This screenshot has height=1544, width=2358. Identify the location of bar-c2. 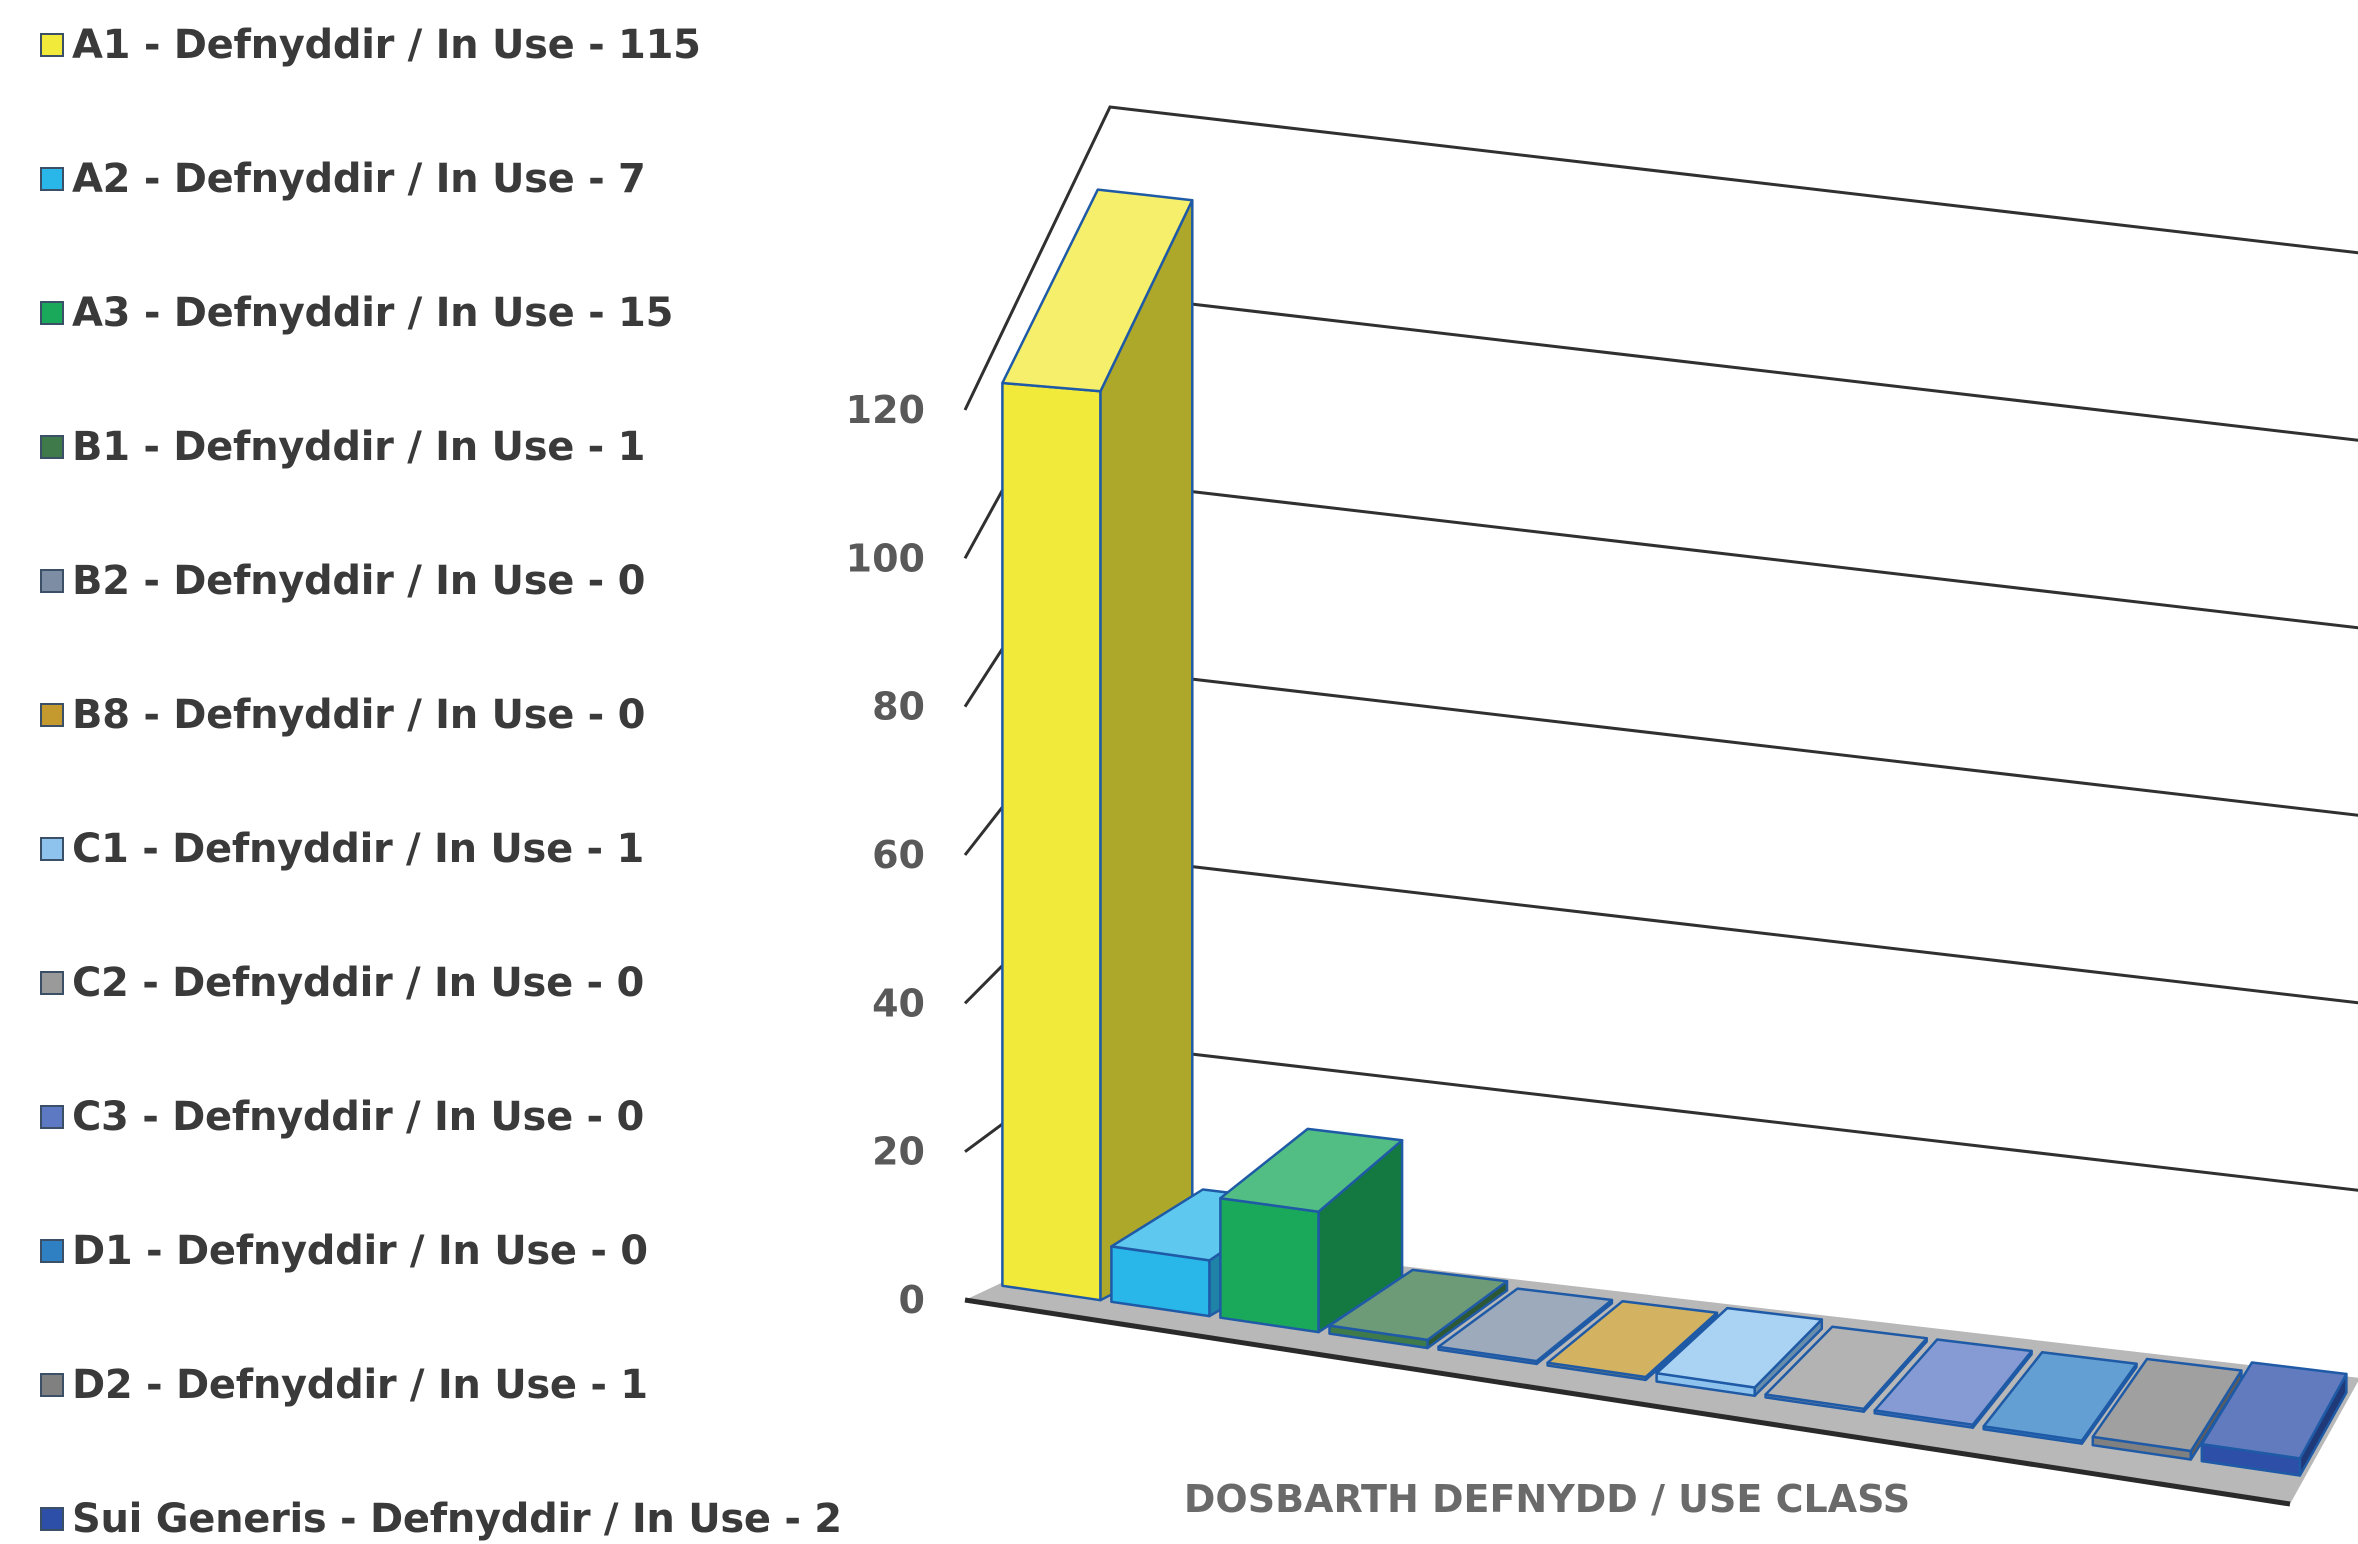
(1846, 1369).